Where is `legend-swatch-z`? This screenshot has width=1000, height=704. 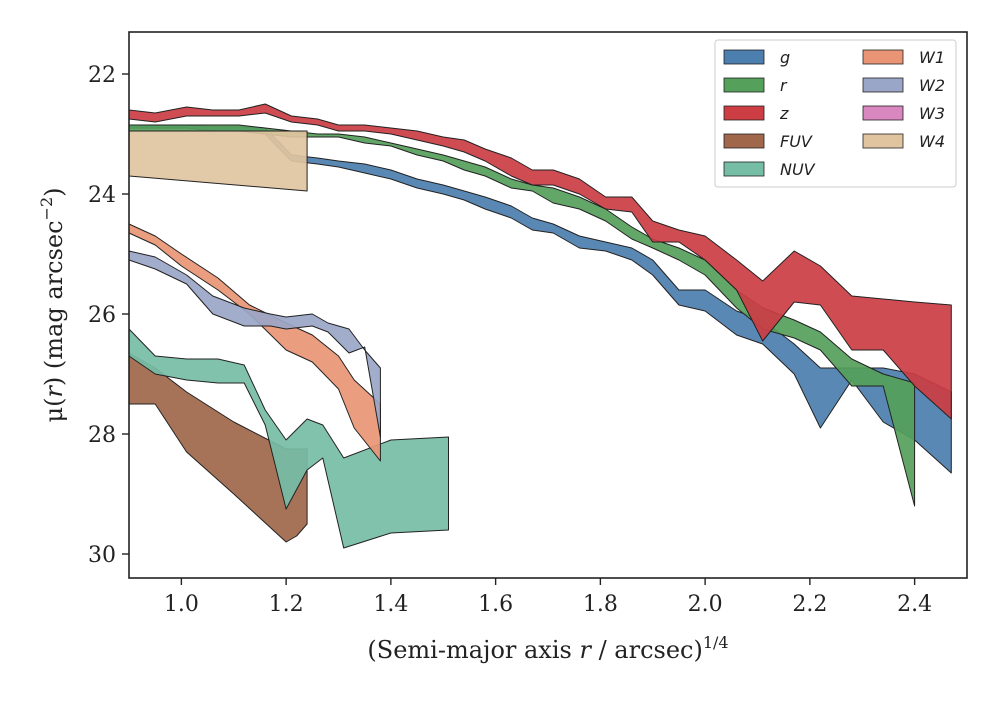
legend-swatch-z is located at coordinates (744, 113).